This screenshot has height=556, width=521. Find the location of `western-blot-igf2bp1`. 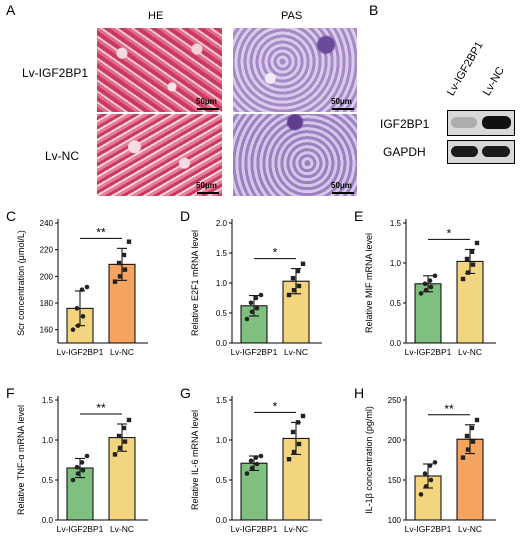

western-blot-igf2bp1 is located at coordinates (481, 123).